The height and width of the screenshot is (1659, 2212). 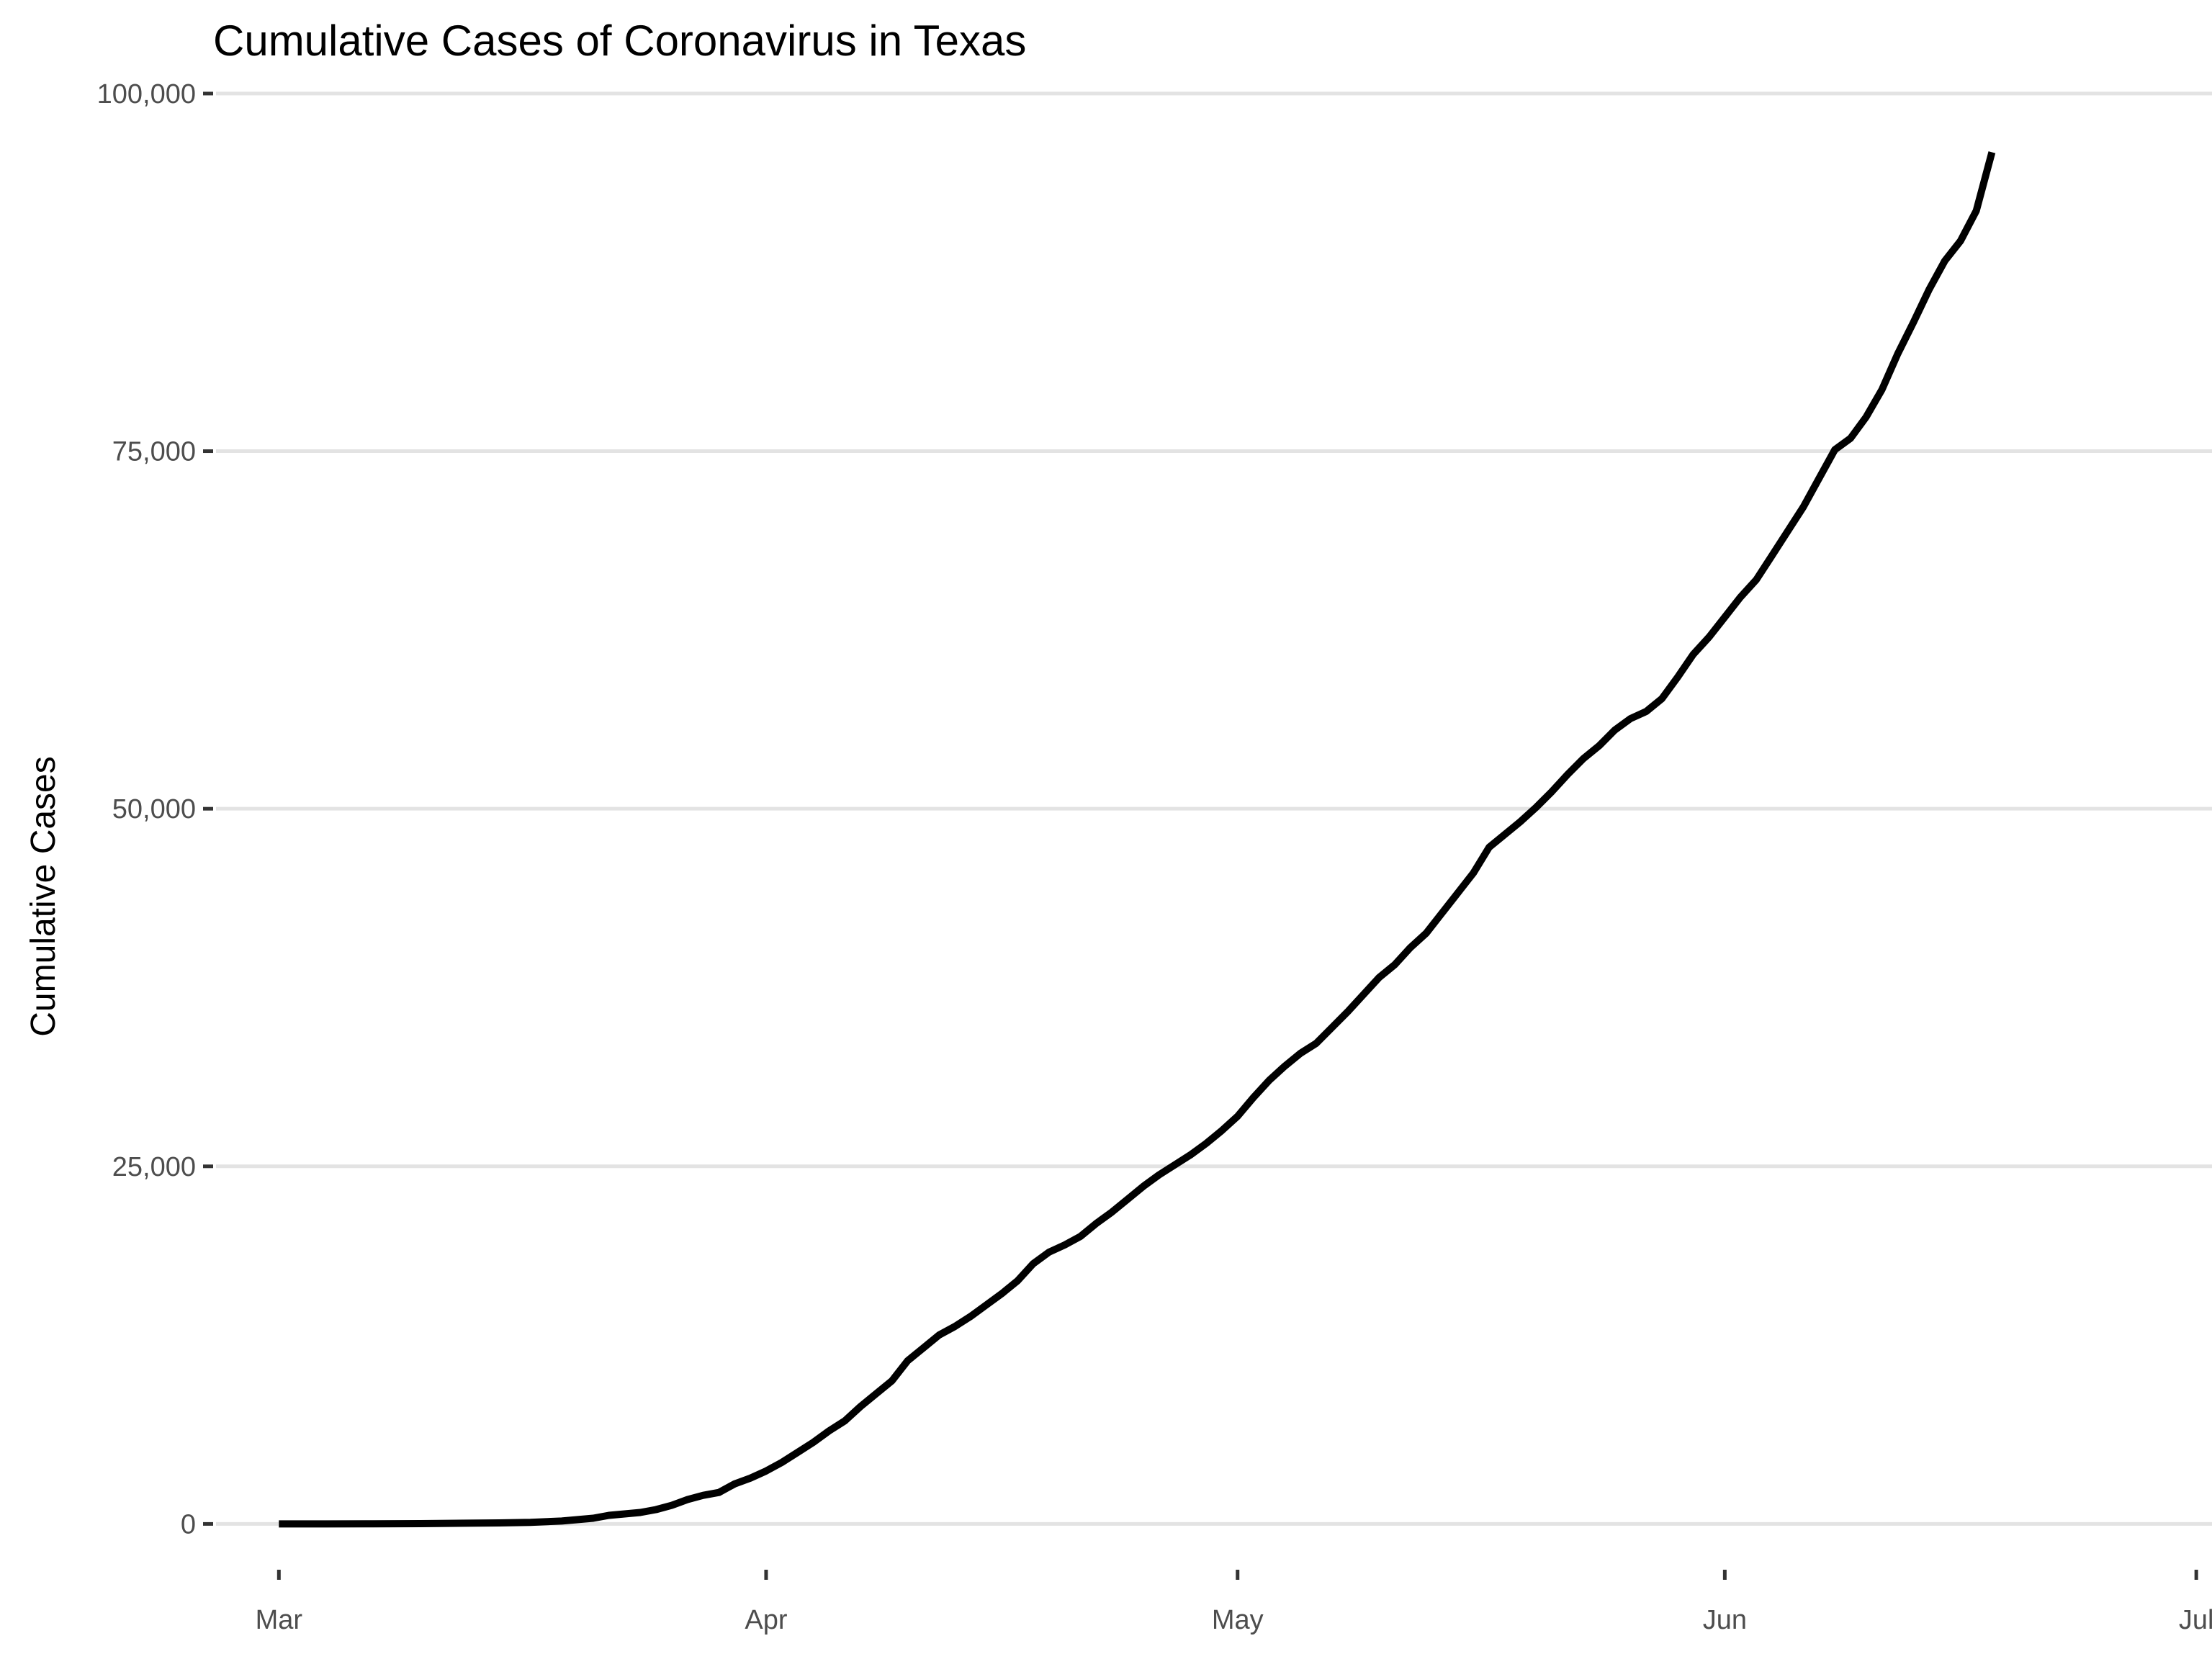 What do you see at coordinates (154, 1167) in the screenshot?
I see `y-tick-label: 25,000` at bounding box center [154, 1167].